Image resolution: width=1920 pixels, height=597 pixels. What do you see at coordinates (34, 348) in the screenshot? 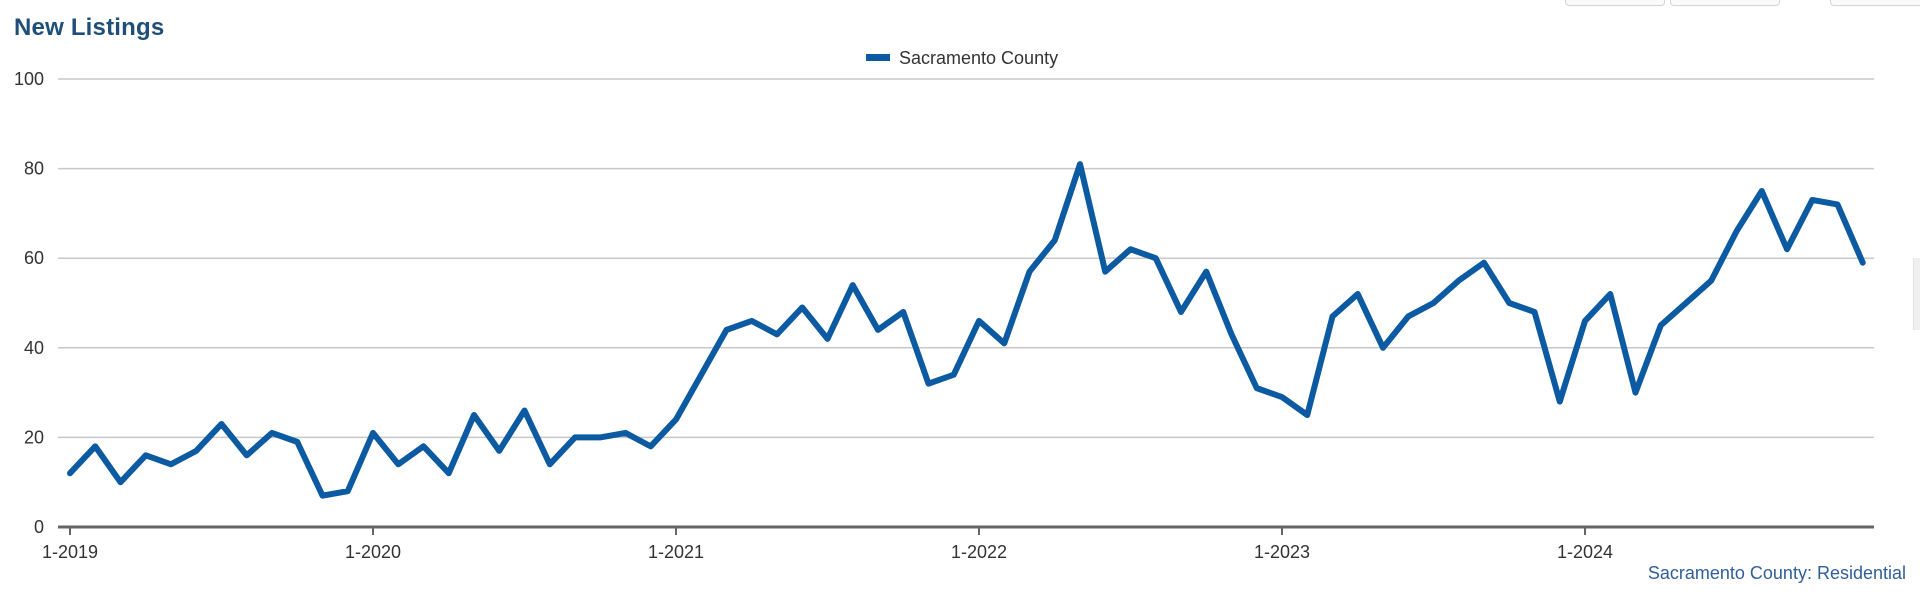
I see `y-tick-label: 40` at bounding box center [34, 348].